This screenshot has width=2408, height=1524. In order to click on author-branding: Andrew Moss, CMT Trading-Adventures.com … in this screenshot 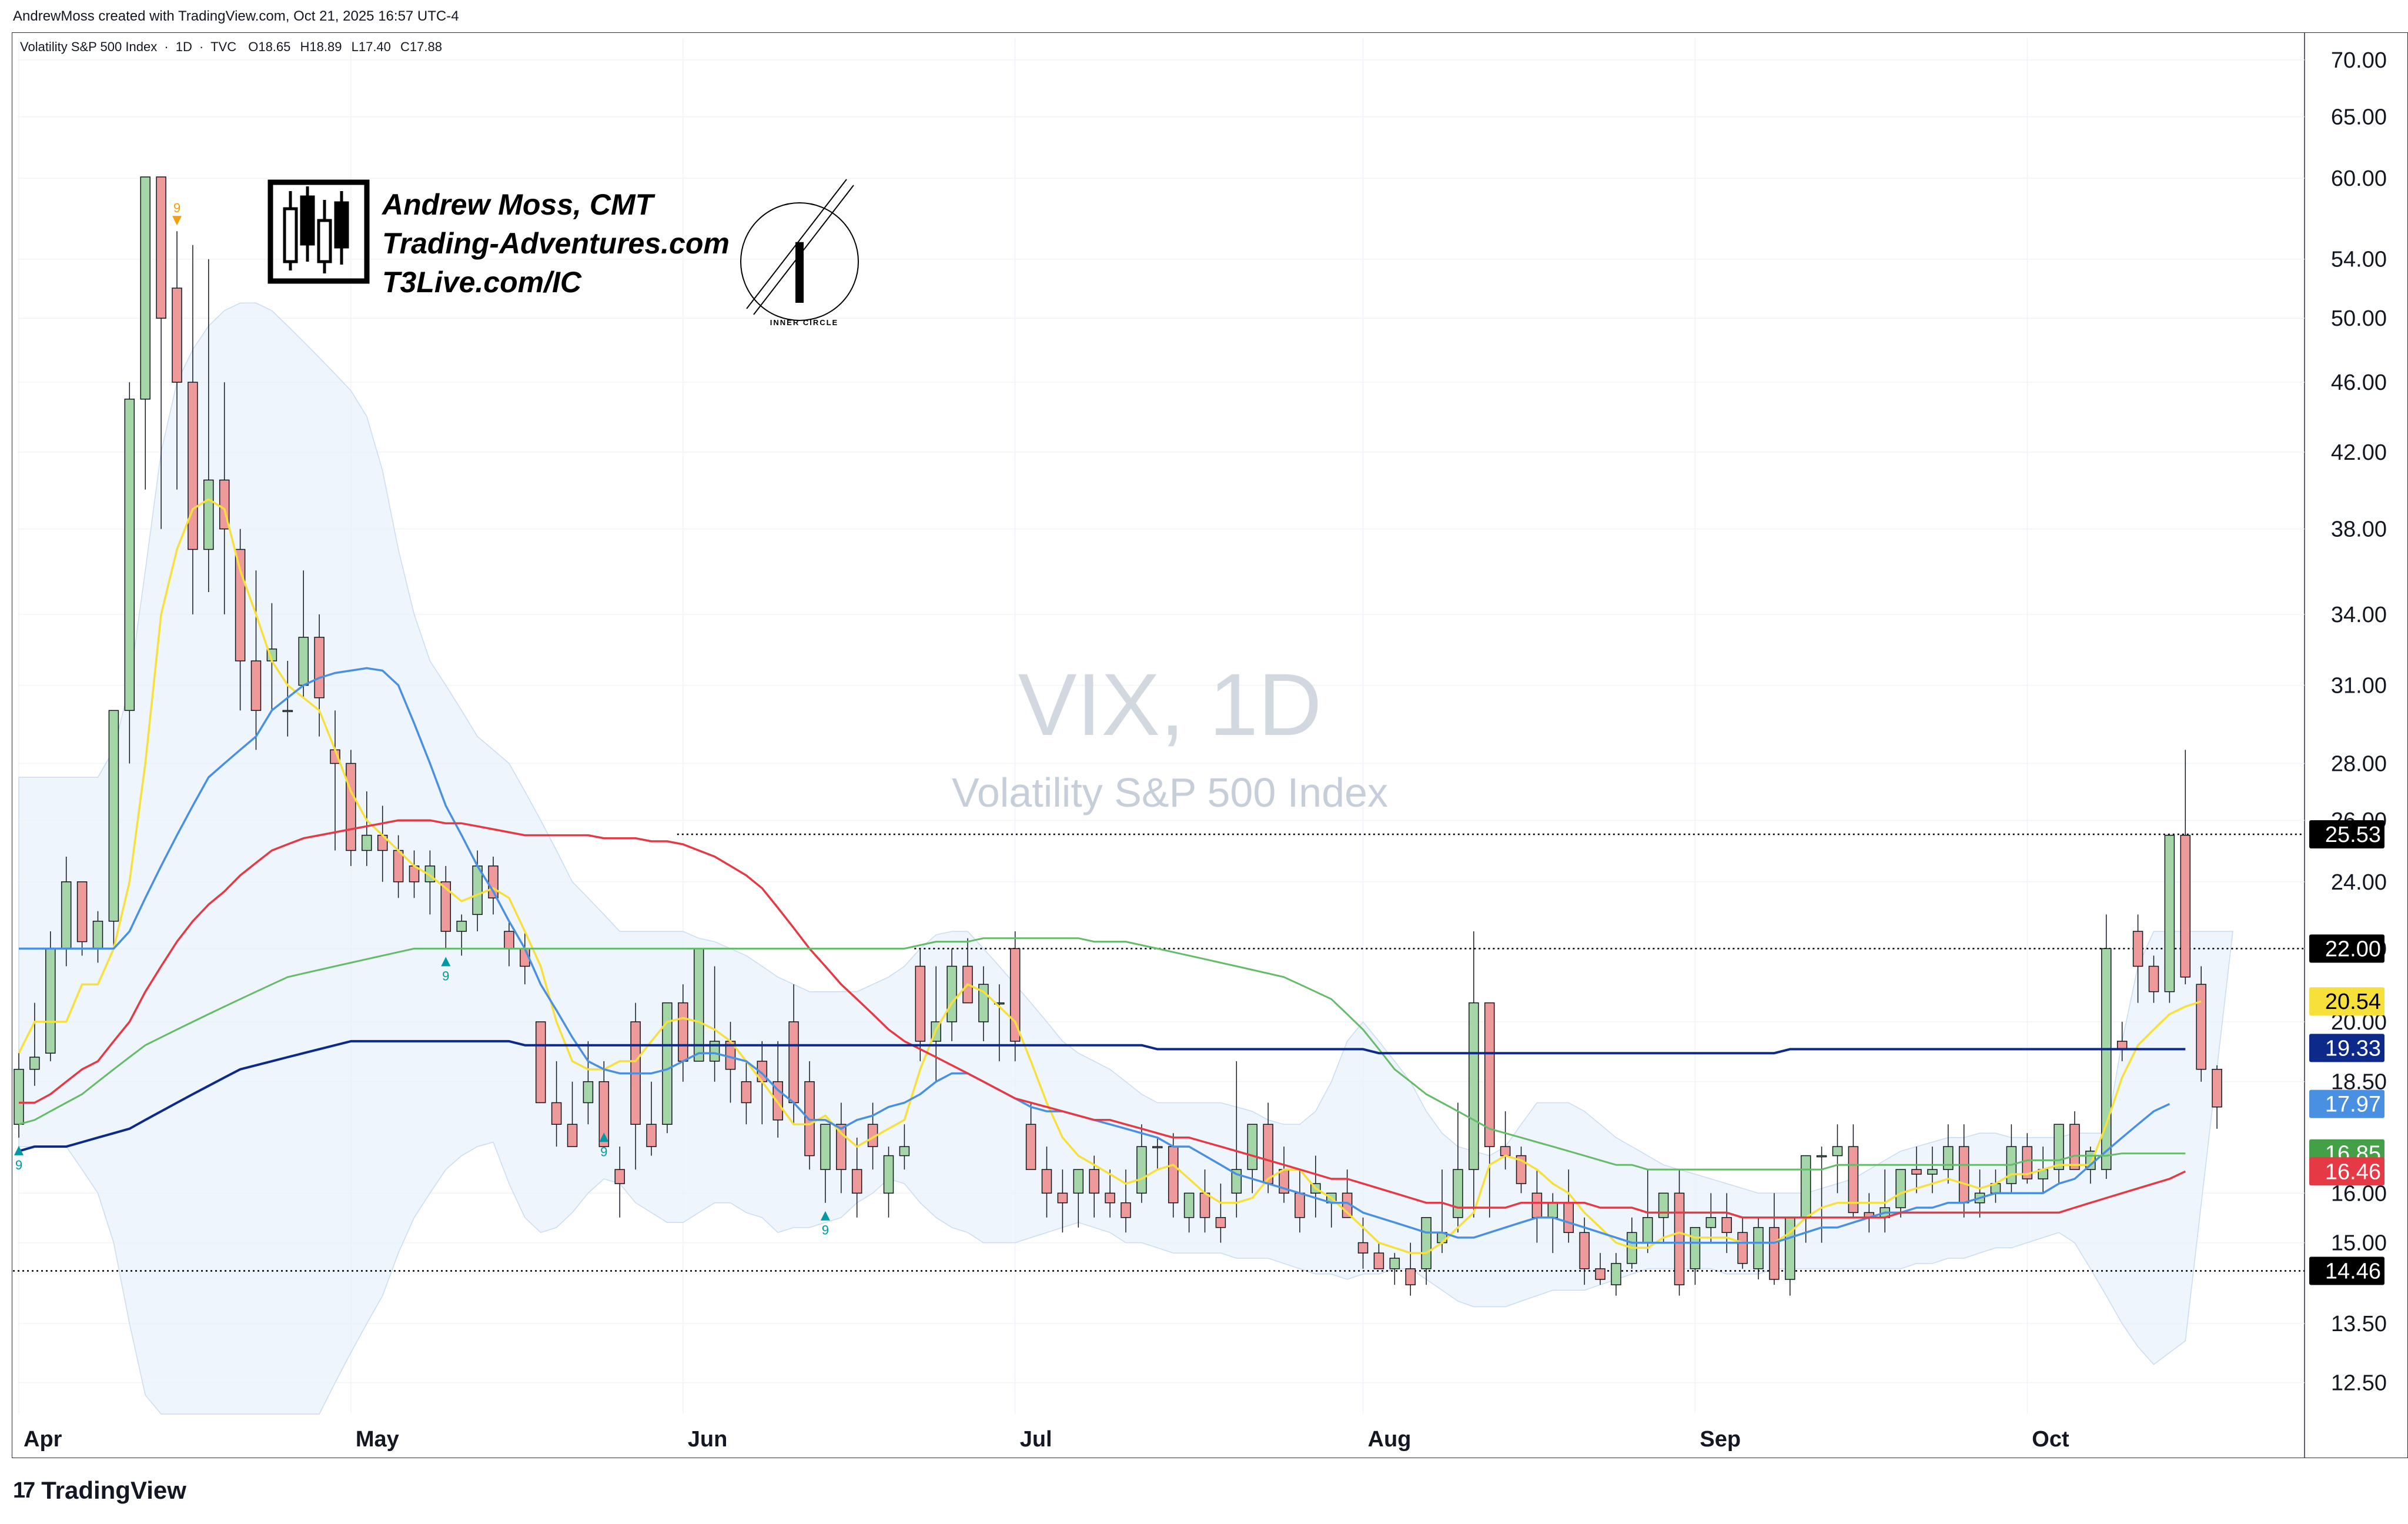, I will do `click(563, 253)`.